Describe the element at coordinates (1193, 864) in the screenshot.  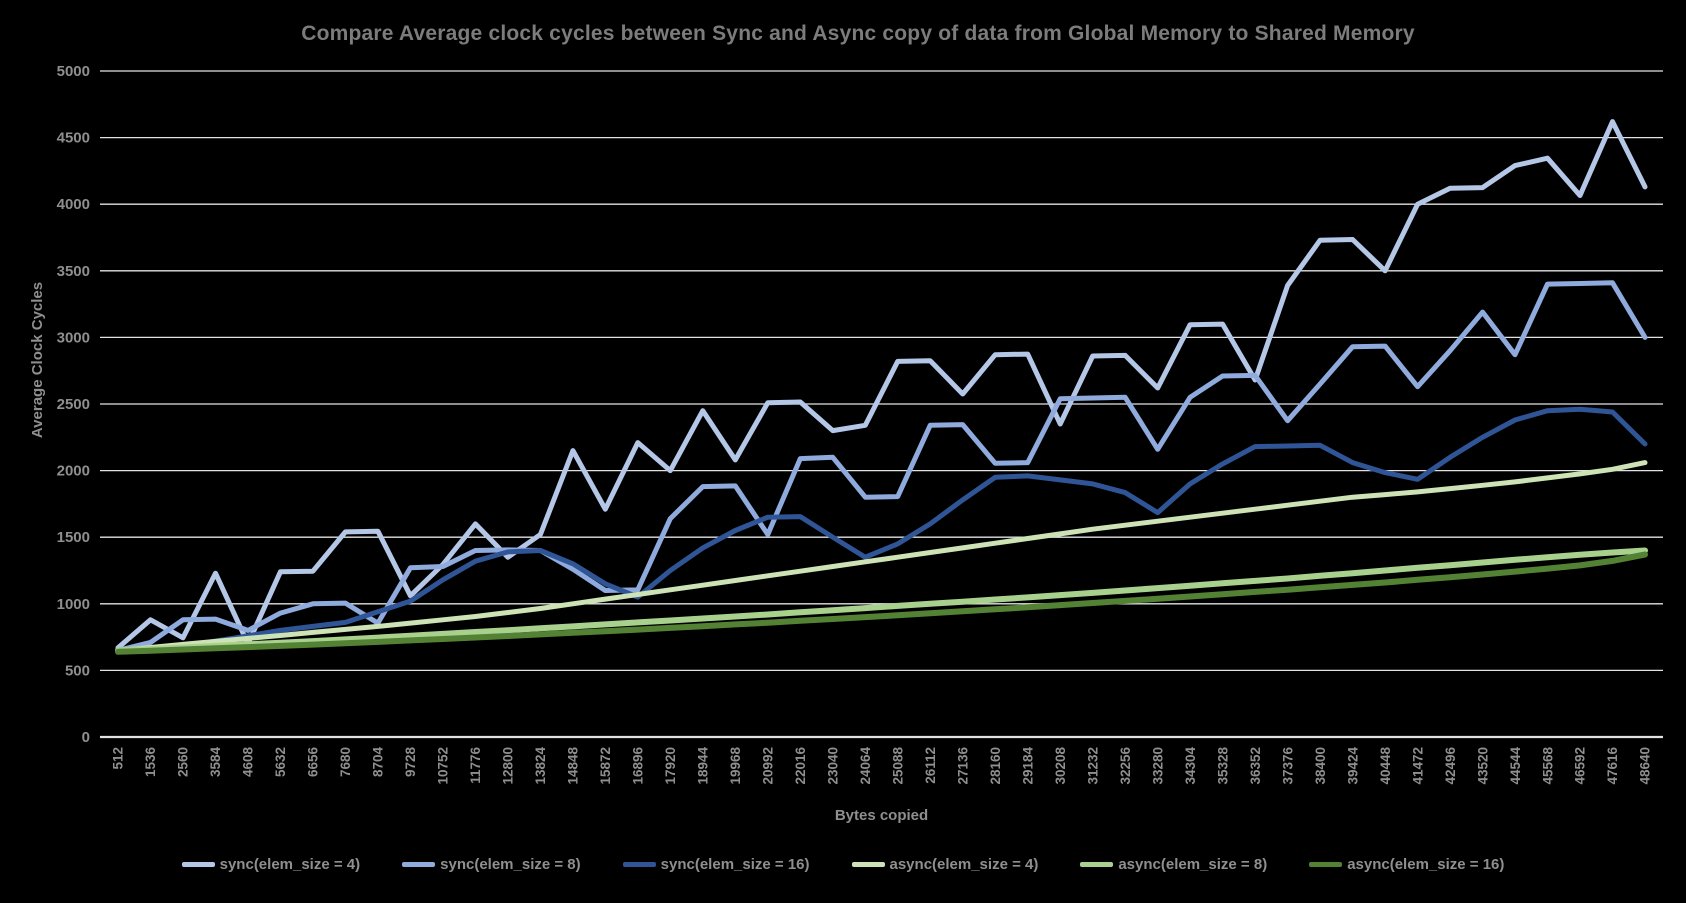
I see `legend-label: async(elem_size = 8)` at that location.